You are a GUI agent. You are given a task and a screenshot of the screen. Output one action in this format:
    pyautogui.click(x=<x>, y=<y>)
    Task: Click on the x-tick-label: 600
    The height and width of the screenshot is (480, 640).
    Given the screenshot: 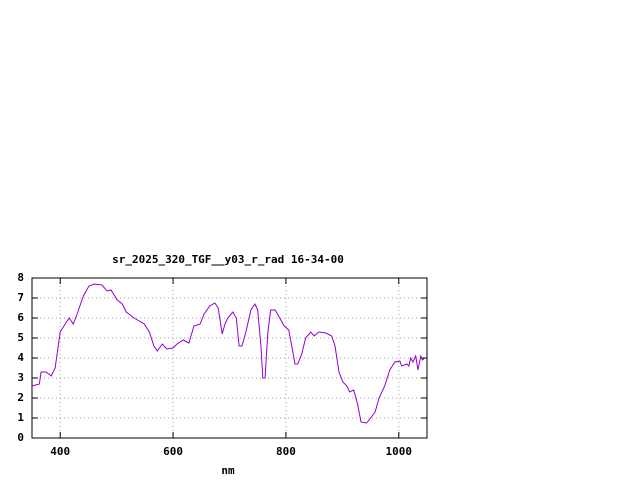 What is the action you would take?
    pyautogui.click(x=173, y=451)
    